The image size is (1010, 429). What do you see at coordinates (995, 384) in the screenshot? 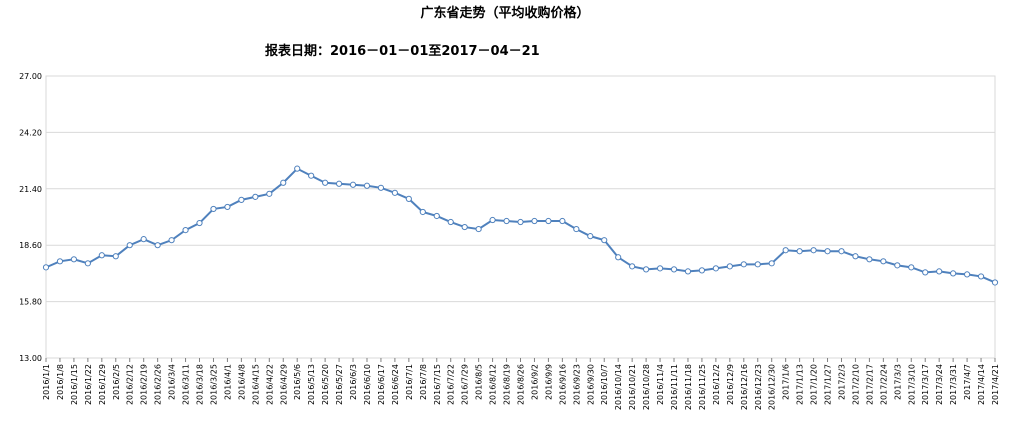
I see `x-tick-label: 2017/4/21` at bounding box center [995, 384].